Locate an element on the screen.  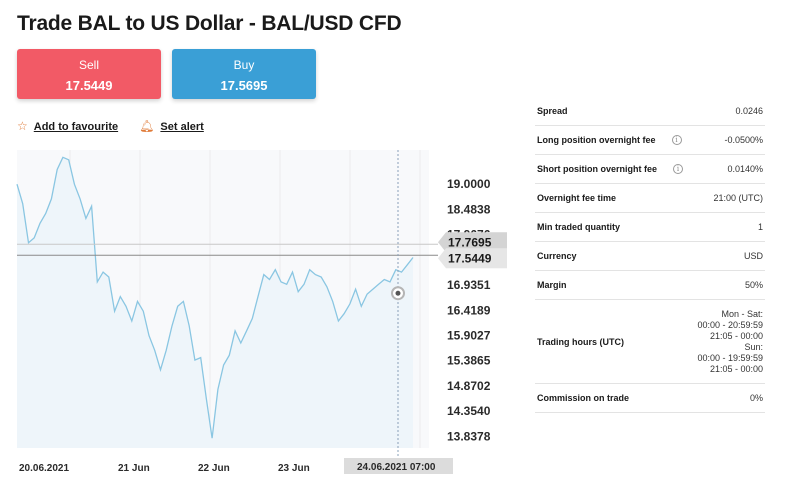
long-fee-value: -0.0500% is located at coordinates (743, 140).